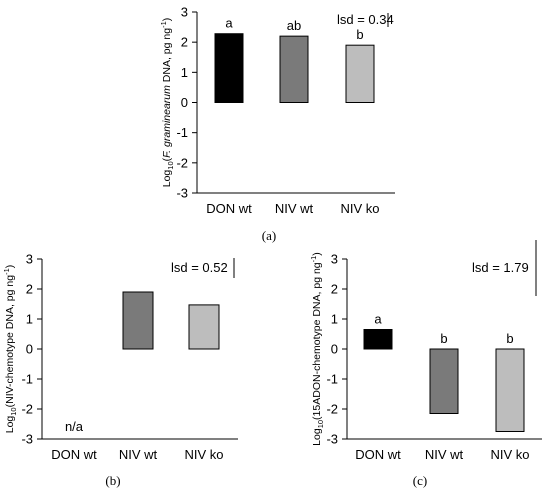 This screenshot has height=493, width=550. I want to click on y-axis-label: Log10(F. graminearum DNA, pg ng-1), so click(167, 103).